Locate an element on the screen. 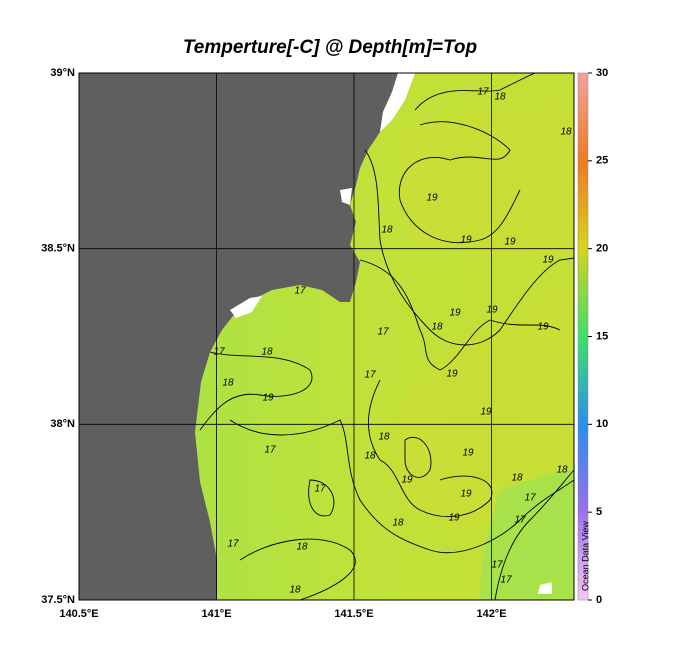  colorbar-label: 5 is located at coordinates (599, 512).